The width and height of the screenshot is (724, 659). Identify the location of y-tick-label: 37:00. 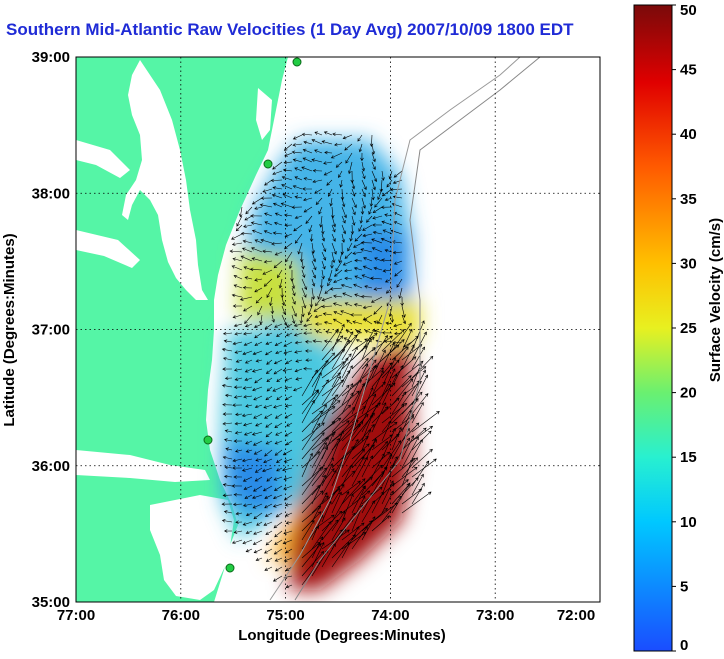
(51, 330).